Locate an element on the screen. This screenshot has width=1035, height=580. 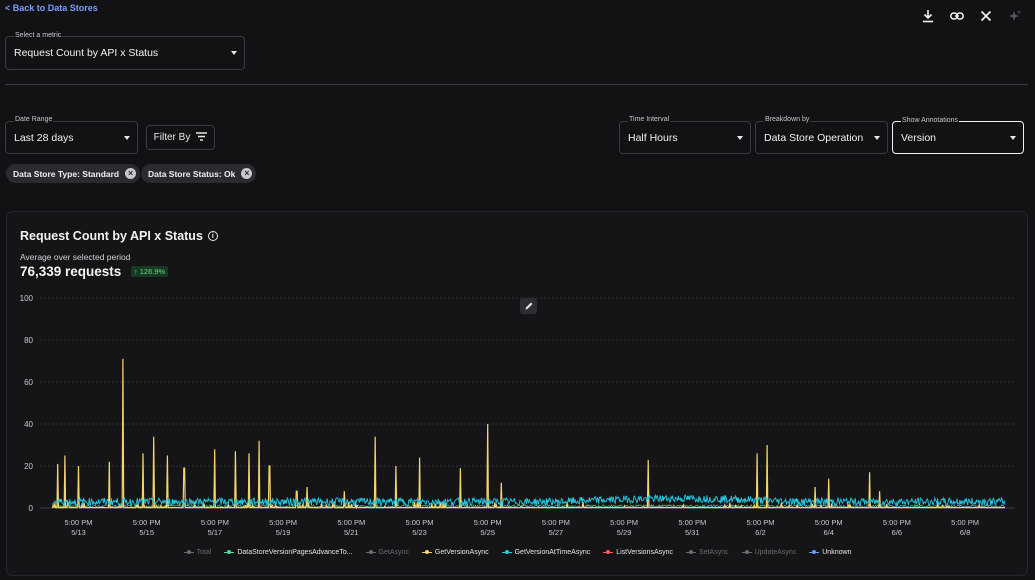
y-tick-label: 40 is located at coordinates (28, 424).